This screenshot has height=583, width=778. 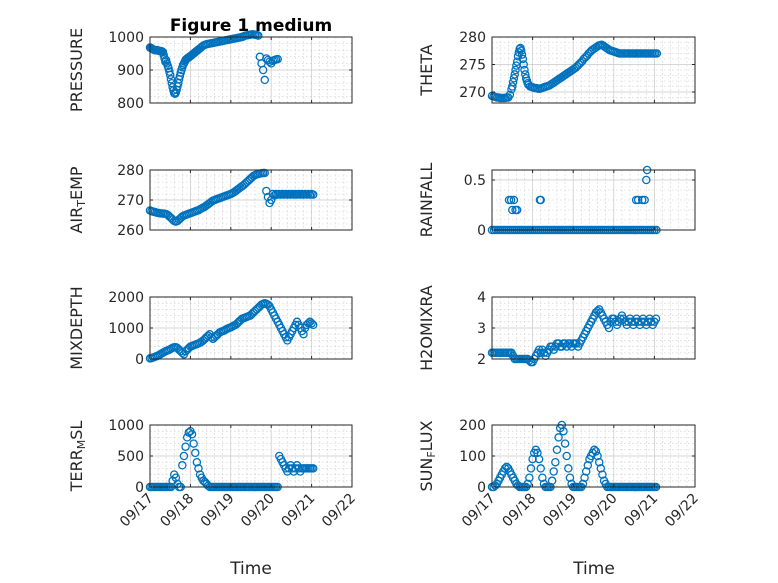 I want to click on y-tick-label: 200, so click(x=472, y=426).